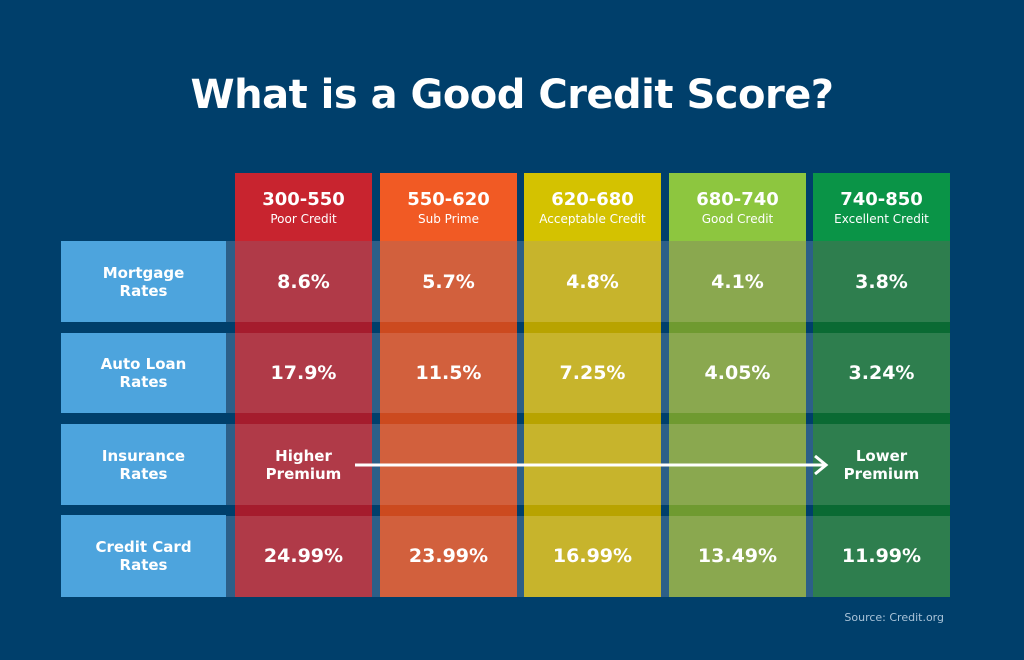 This screenshot has height=660, width=1024. Describe the element at coordinates (143, 556) in the screenshot. I see `row-label: Credit Card Rates` at that location.